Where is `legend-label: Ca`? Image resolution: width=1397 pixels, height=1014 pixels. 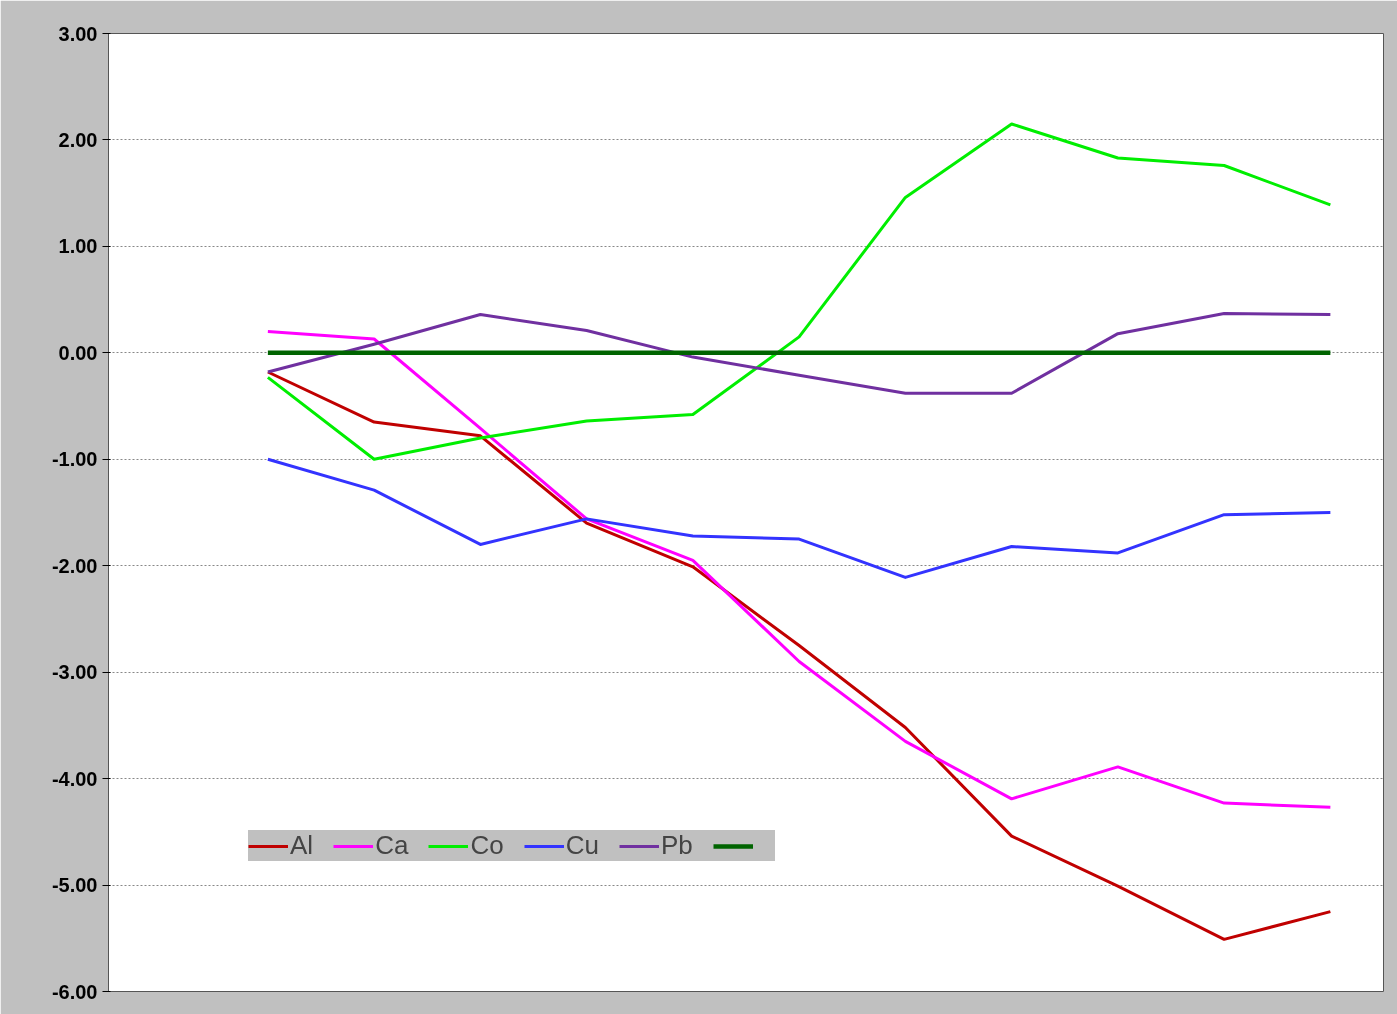
legend-label: Ca is located at coordinates (392, 845).